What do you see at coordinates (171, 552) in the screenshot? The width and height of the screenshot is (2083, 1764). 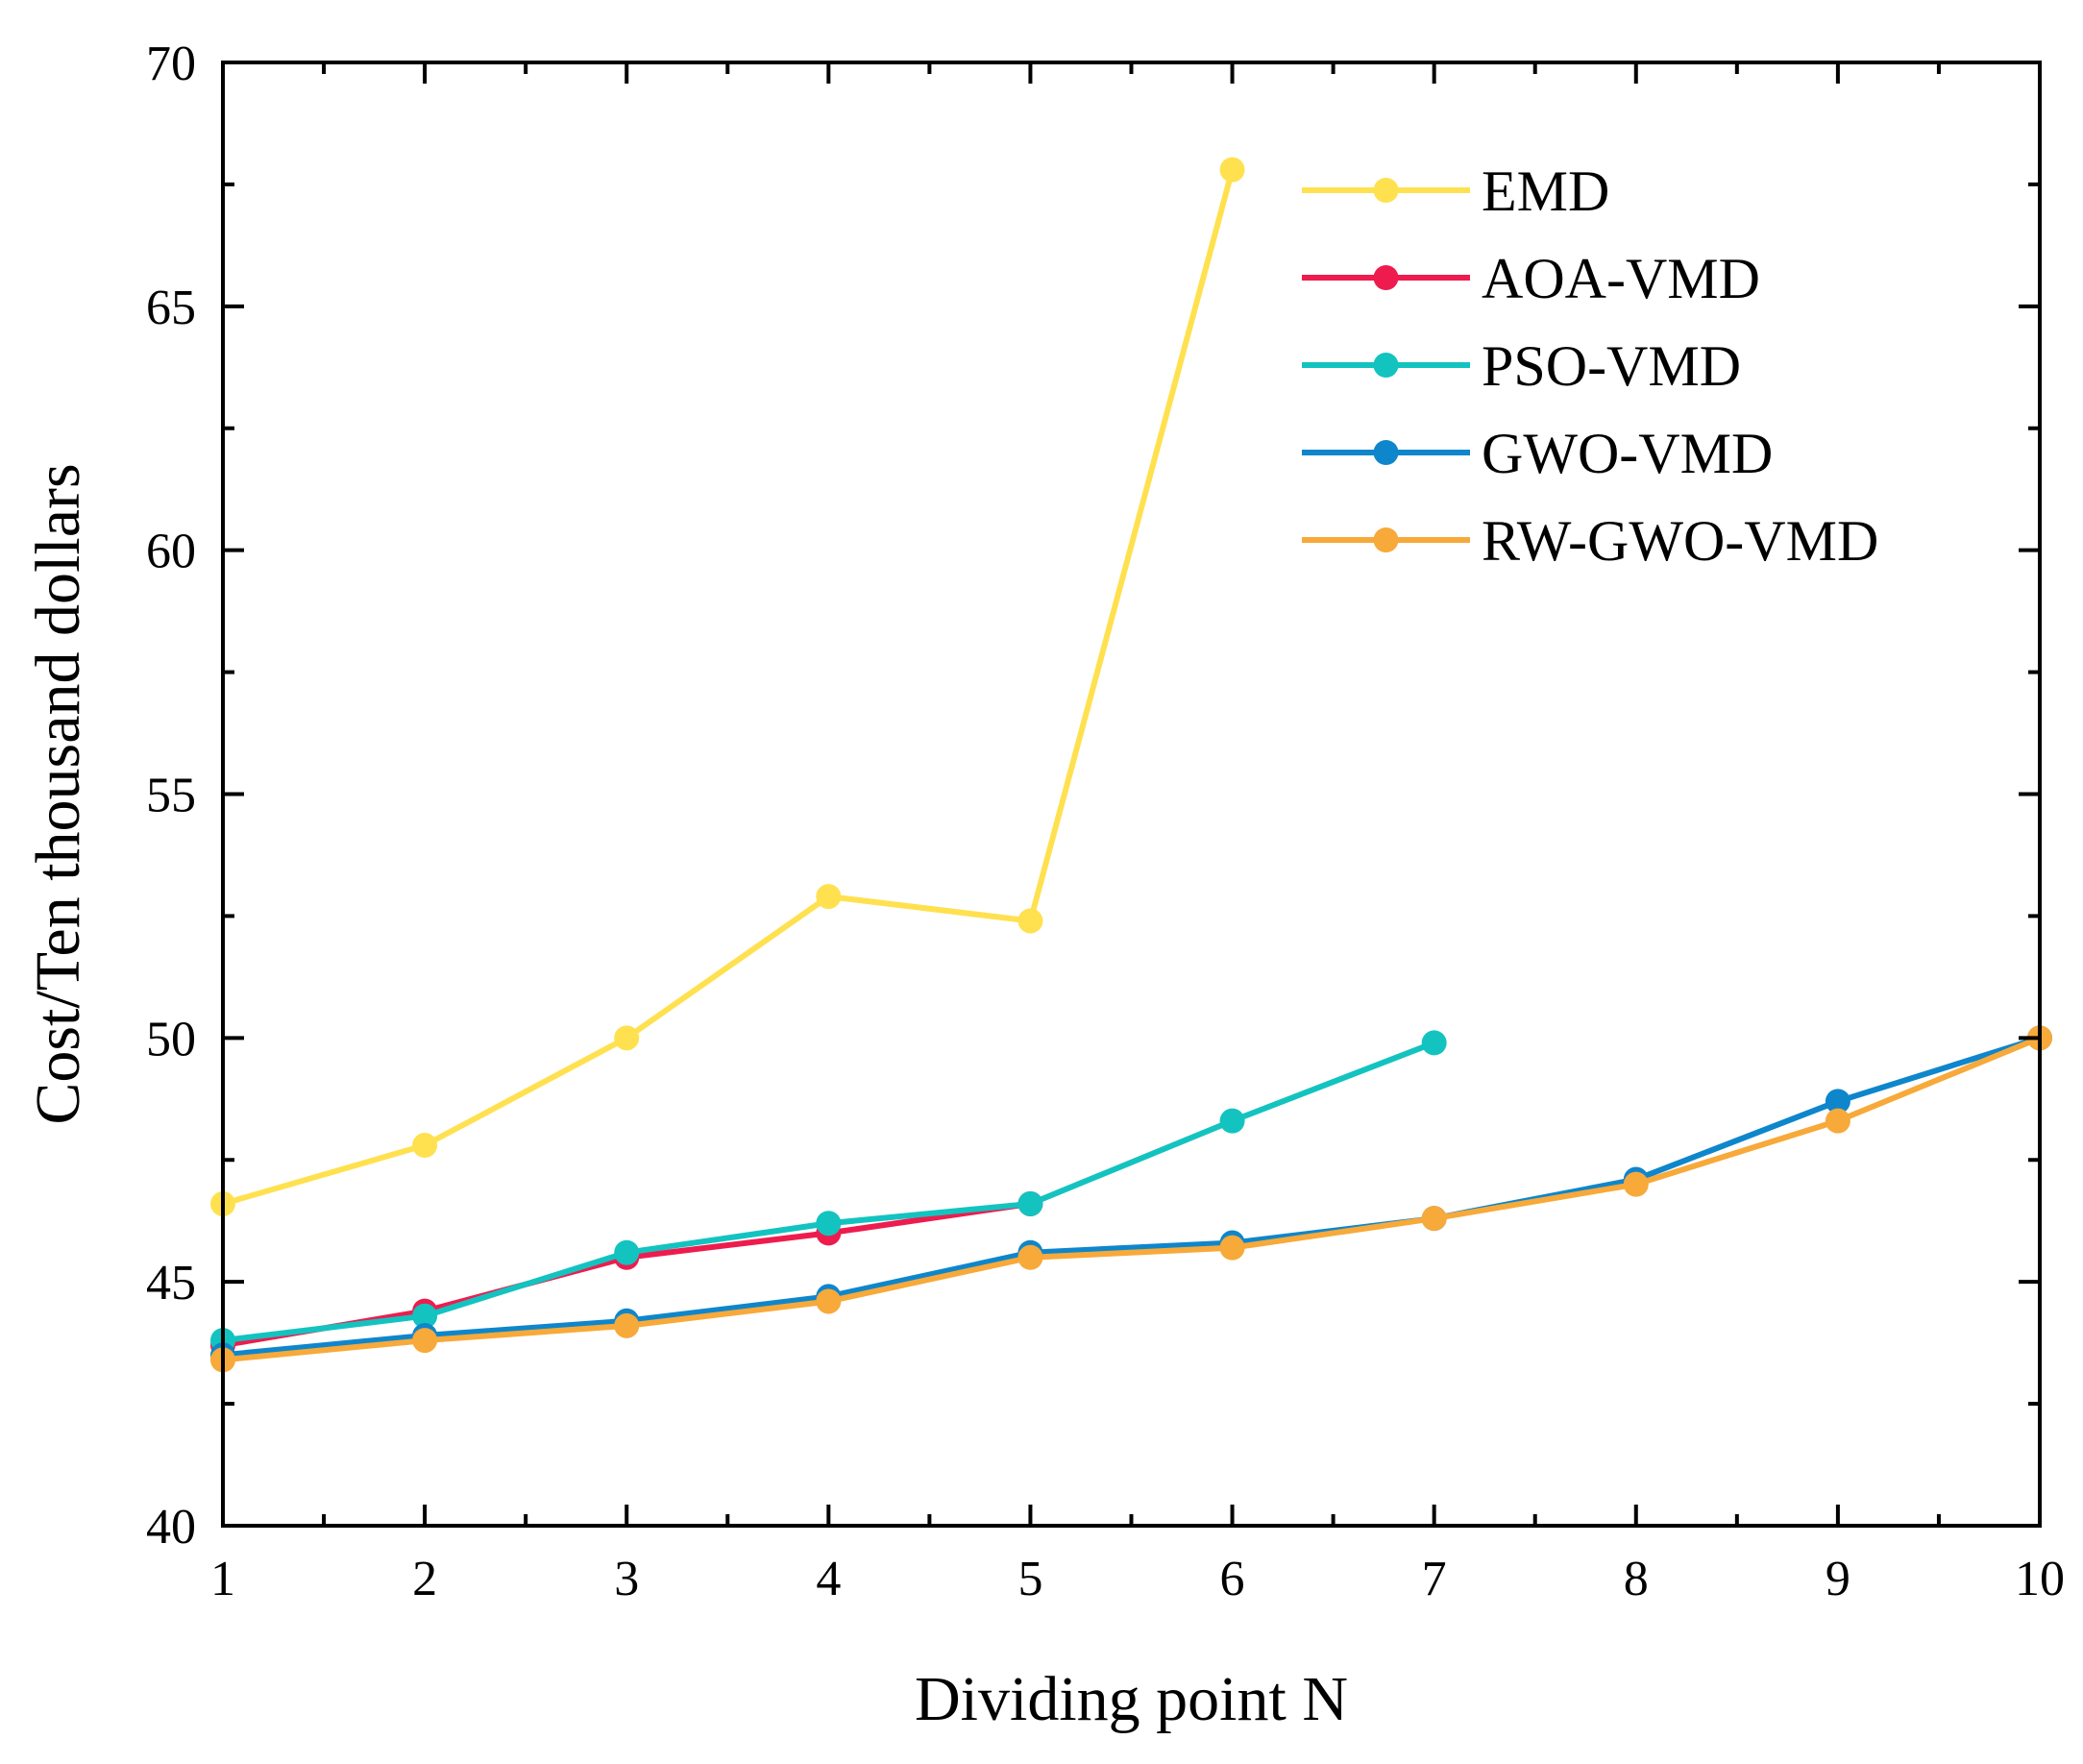 I see `y-tick-label: 60` at bounding box center [171, 552].